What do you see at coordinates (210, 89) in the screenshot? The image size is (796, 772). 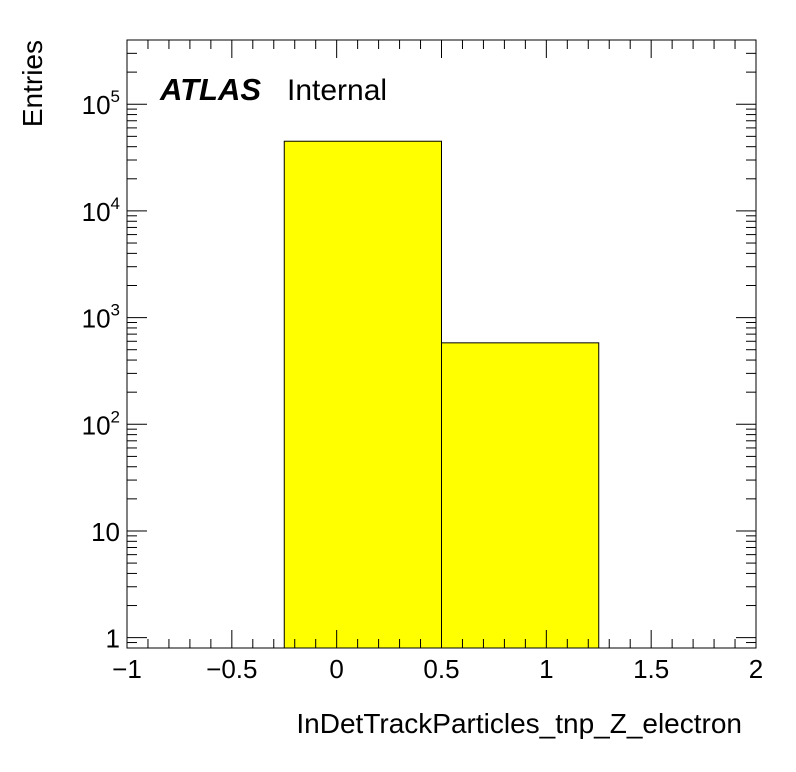 I see `atlas-label: ATLAS` at bounding box center [210, 89].